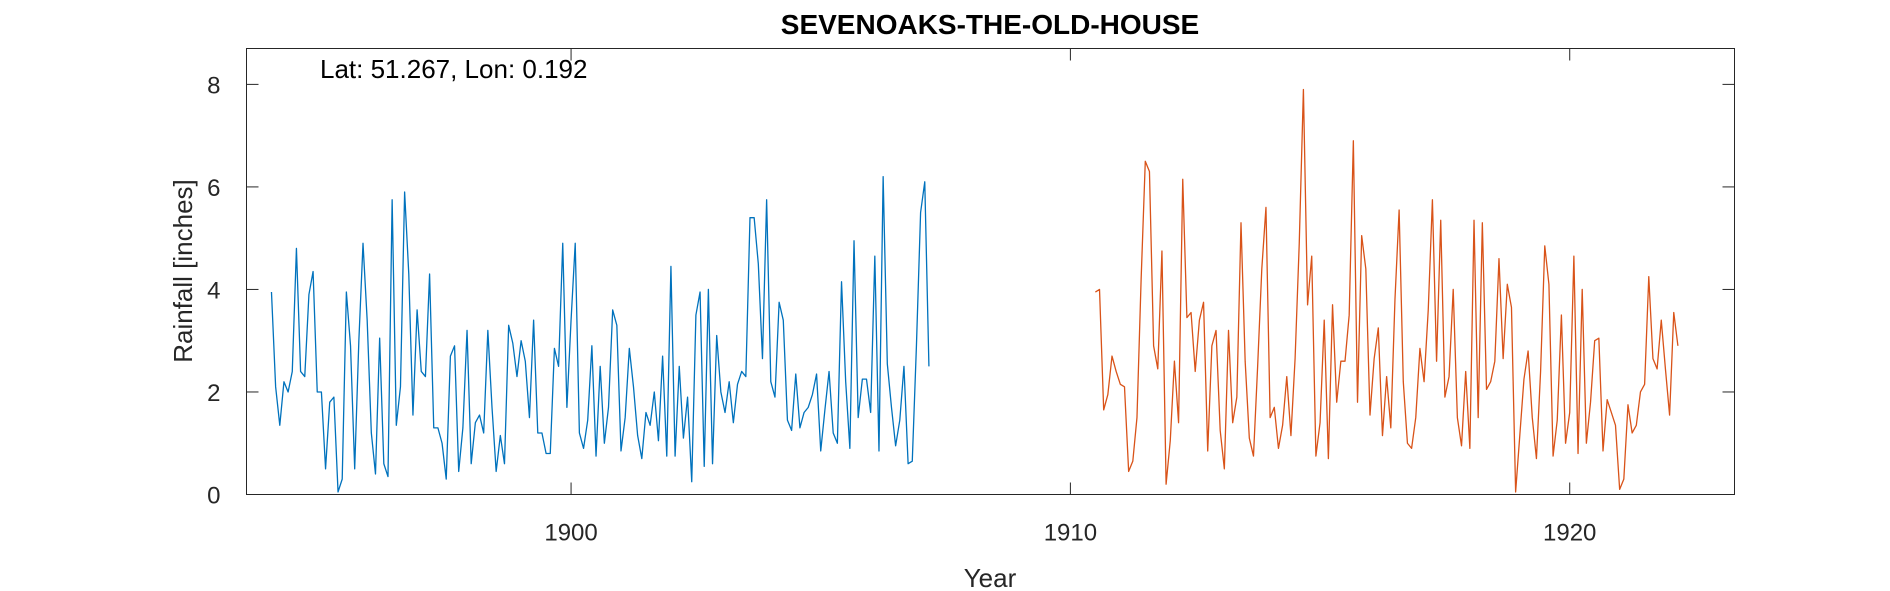  Describe the element at coordinates (990, 577) in the screenshot. I see `x-axis-label: Year` at that location.